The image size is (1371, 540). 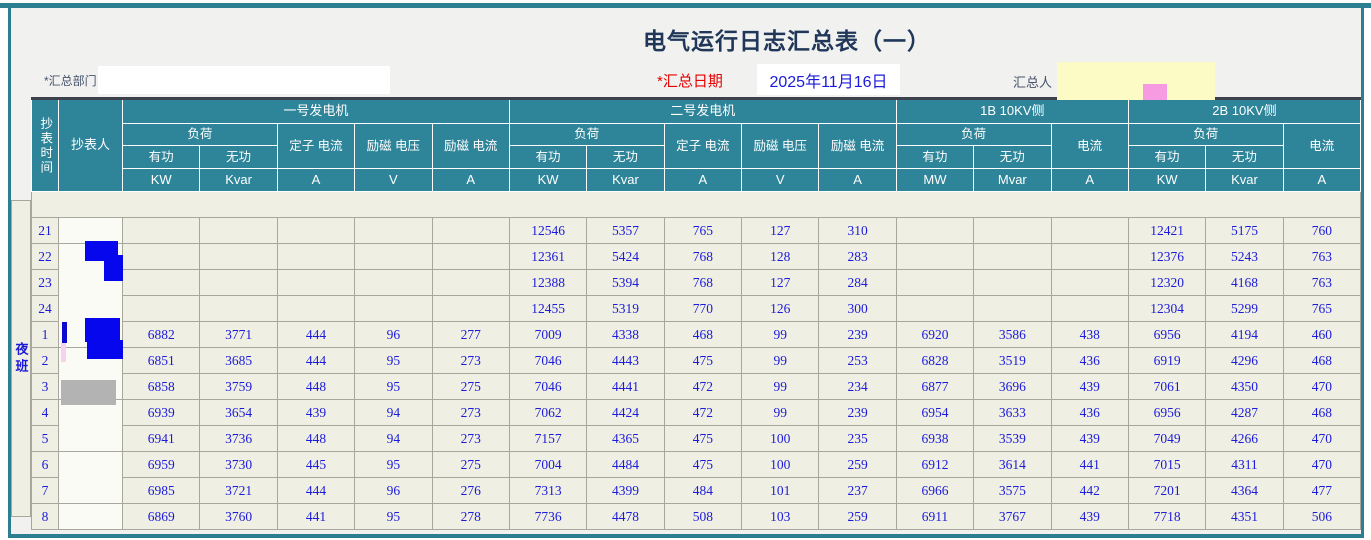 I want to click on value-cell: 7046, so click(x=548, y=386).